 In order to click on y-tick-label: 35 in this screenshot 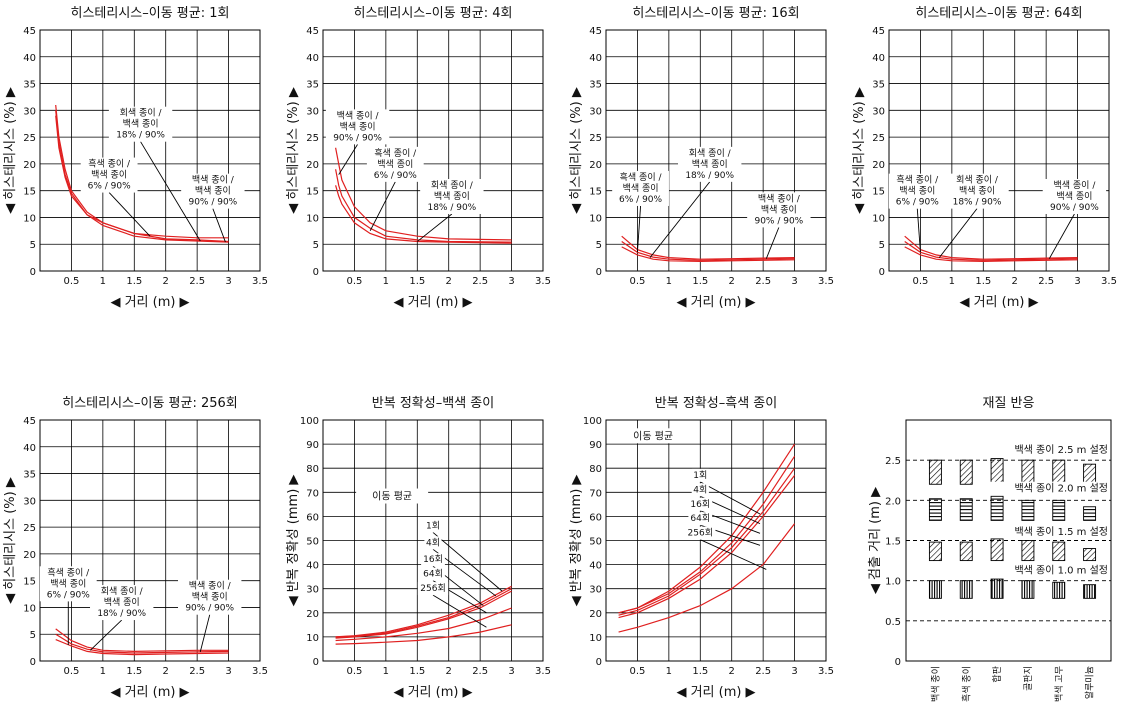, I will do `click(312, 85)`.